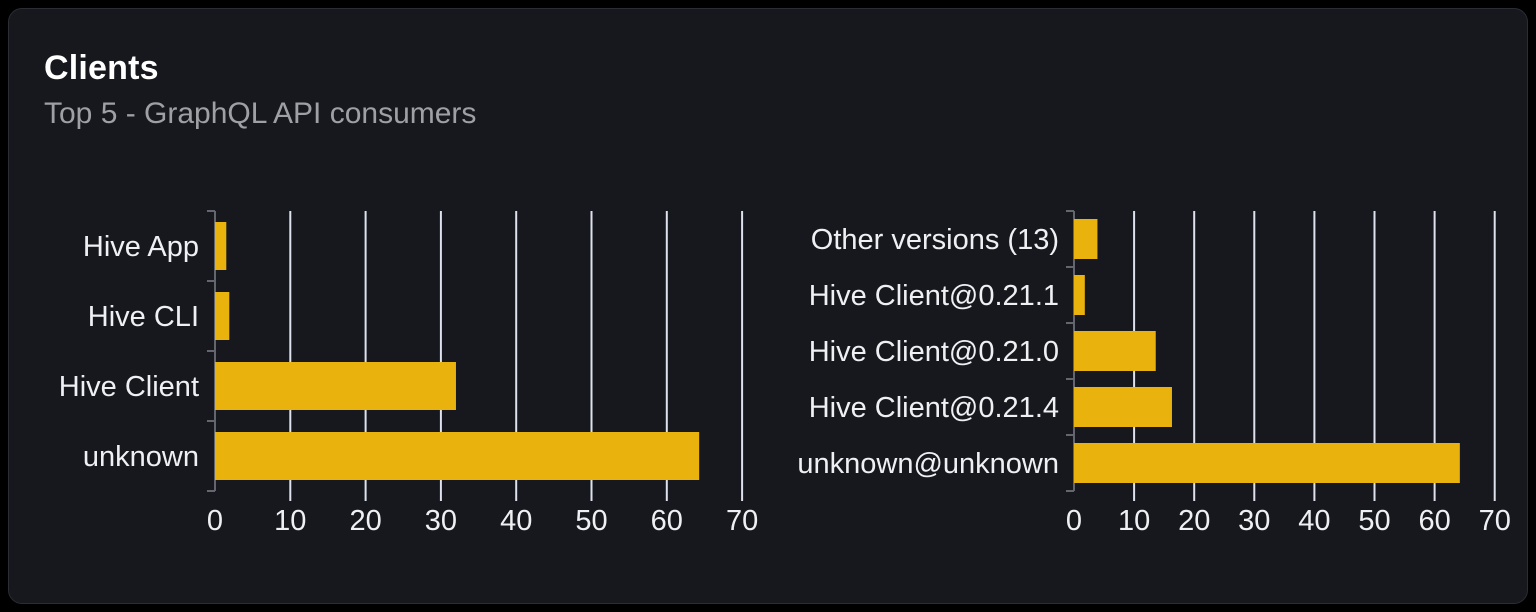  I want to click on bar-unknown, so click(457, 456).